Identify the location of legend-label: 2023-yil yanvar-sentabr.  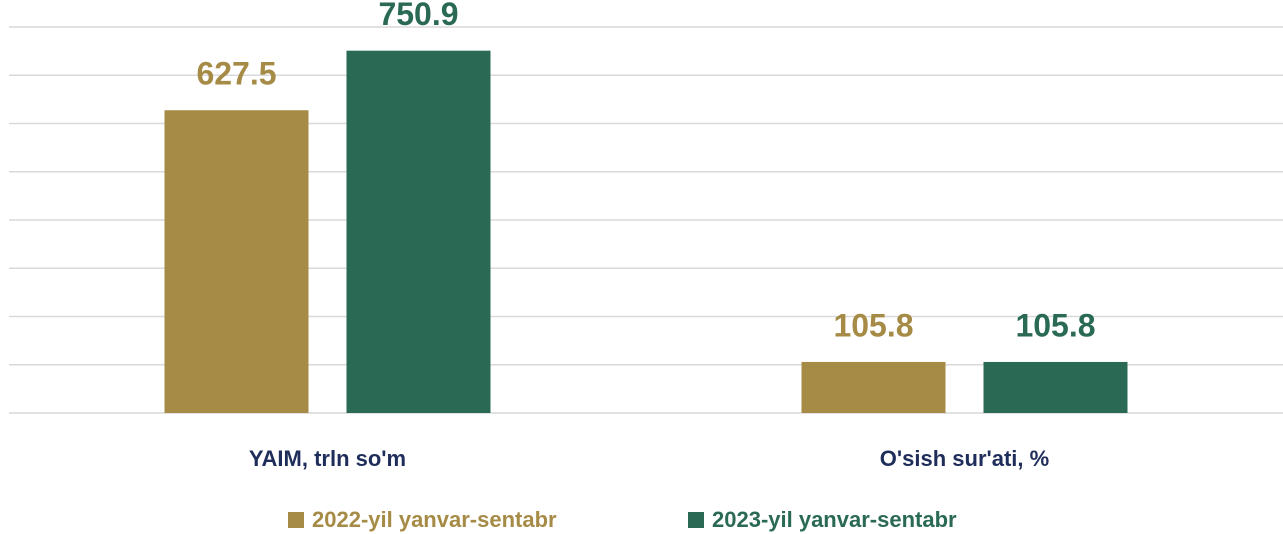
(834, 519).